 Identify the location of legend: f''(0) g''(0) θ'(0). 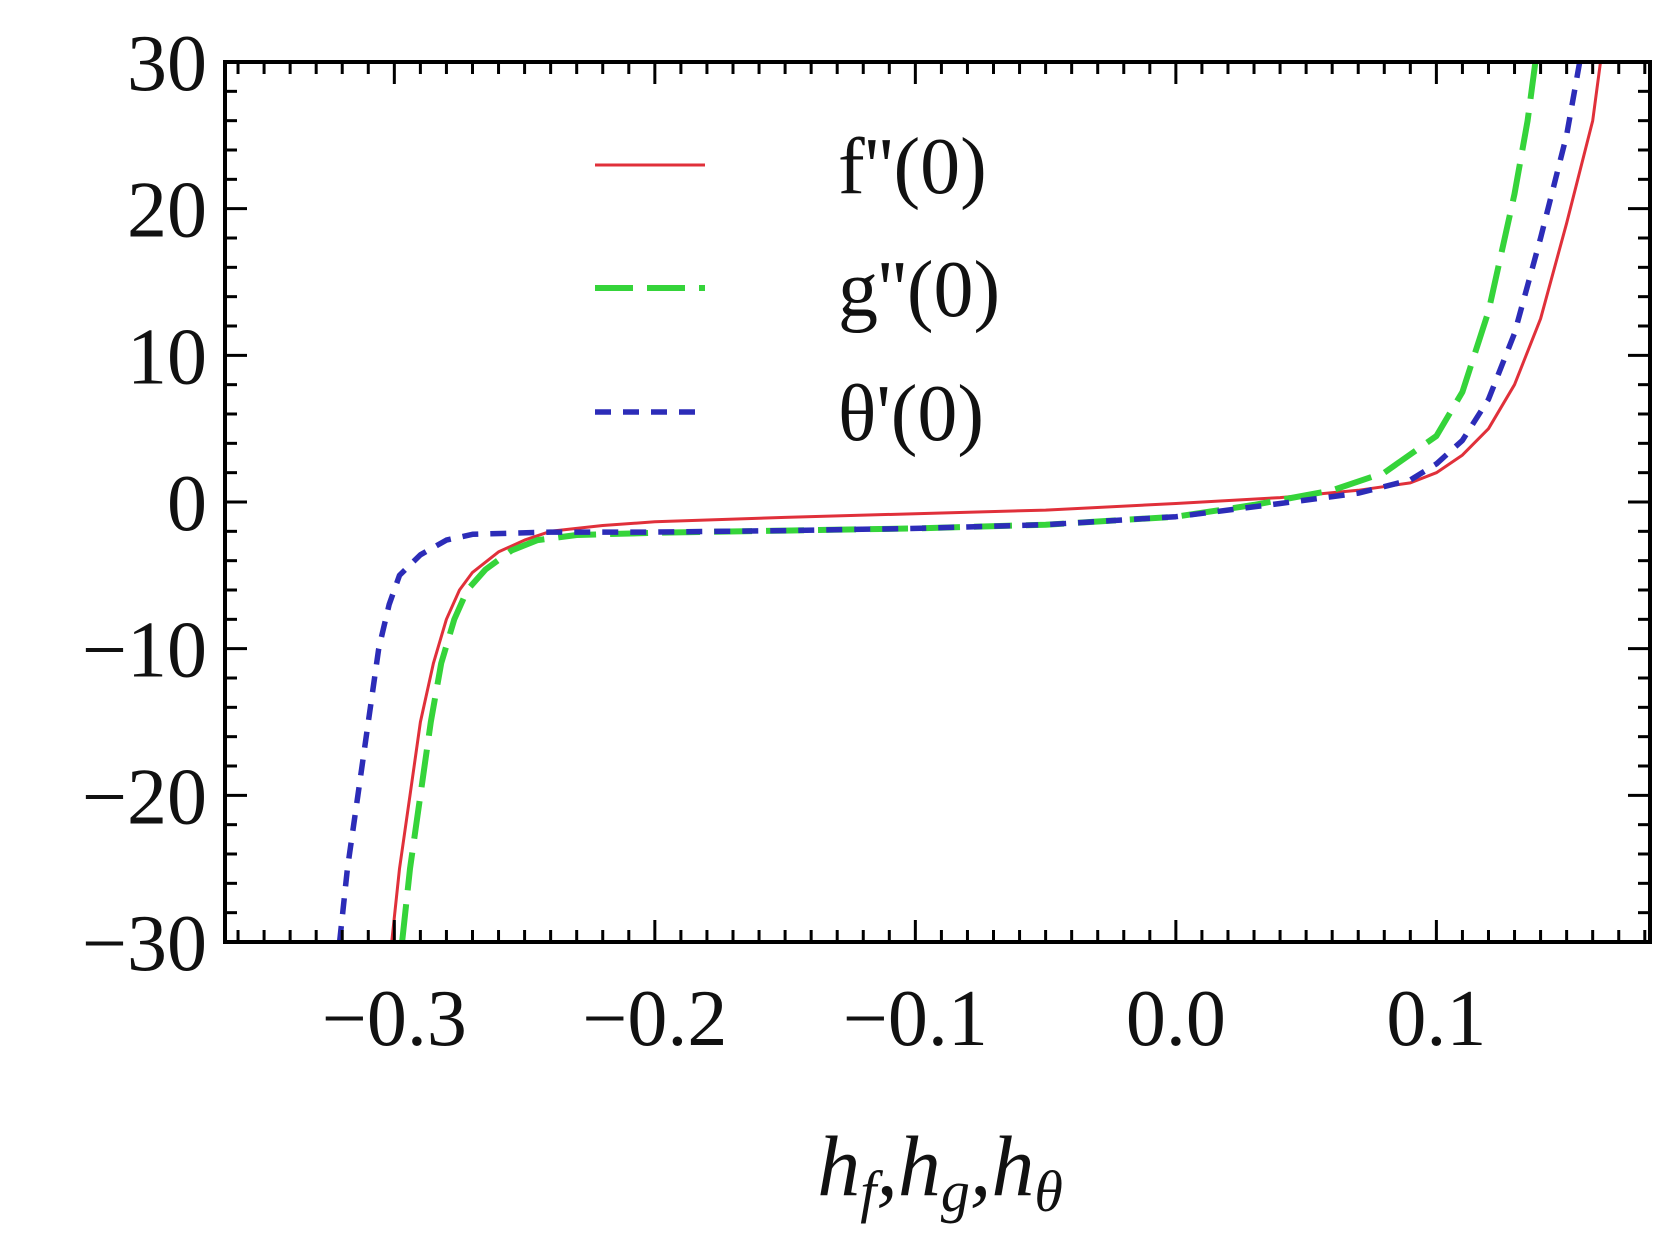
(797, 290).